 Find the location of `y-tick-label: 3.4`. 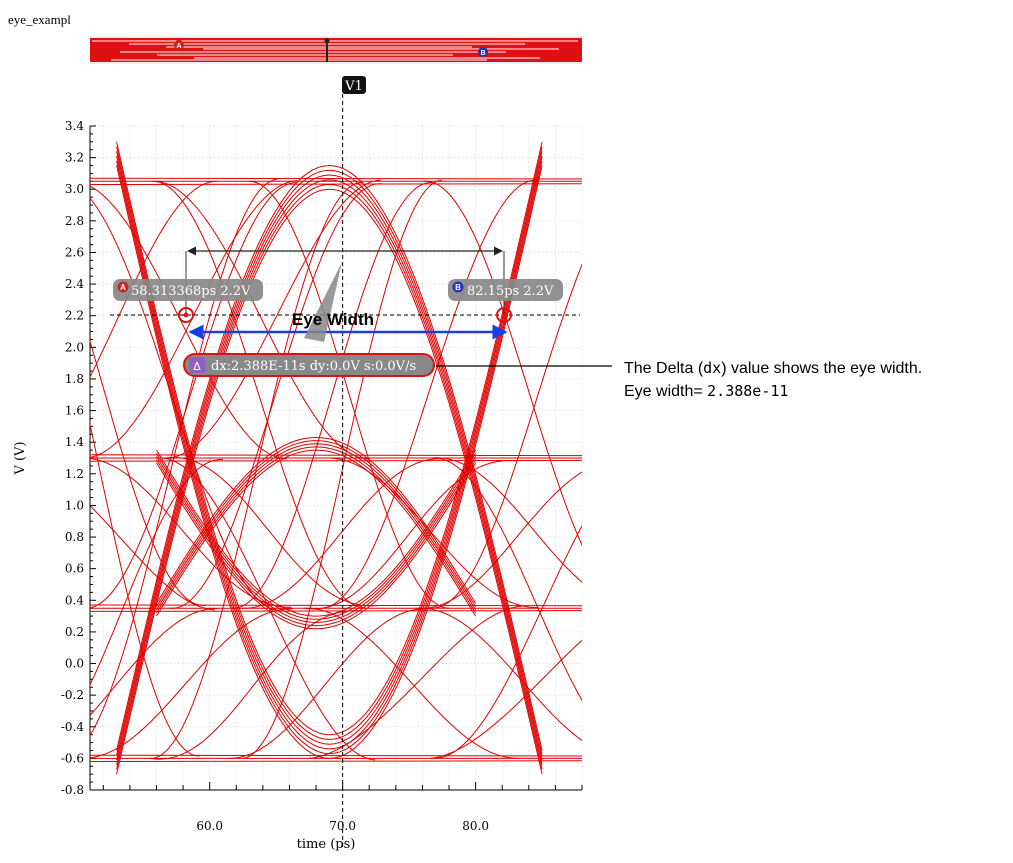

y-tick-label: 3.4 is located at coordinates (74, 126).